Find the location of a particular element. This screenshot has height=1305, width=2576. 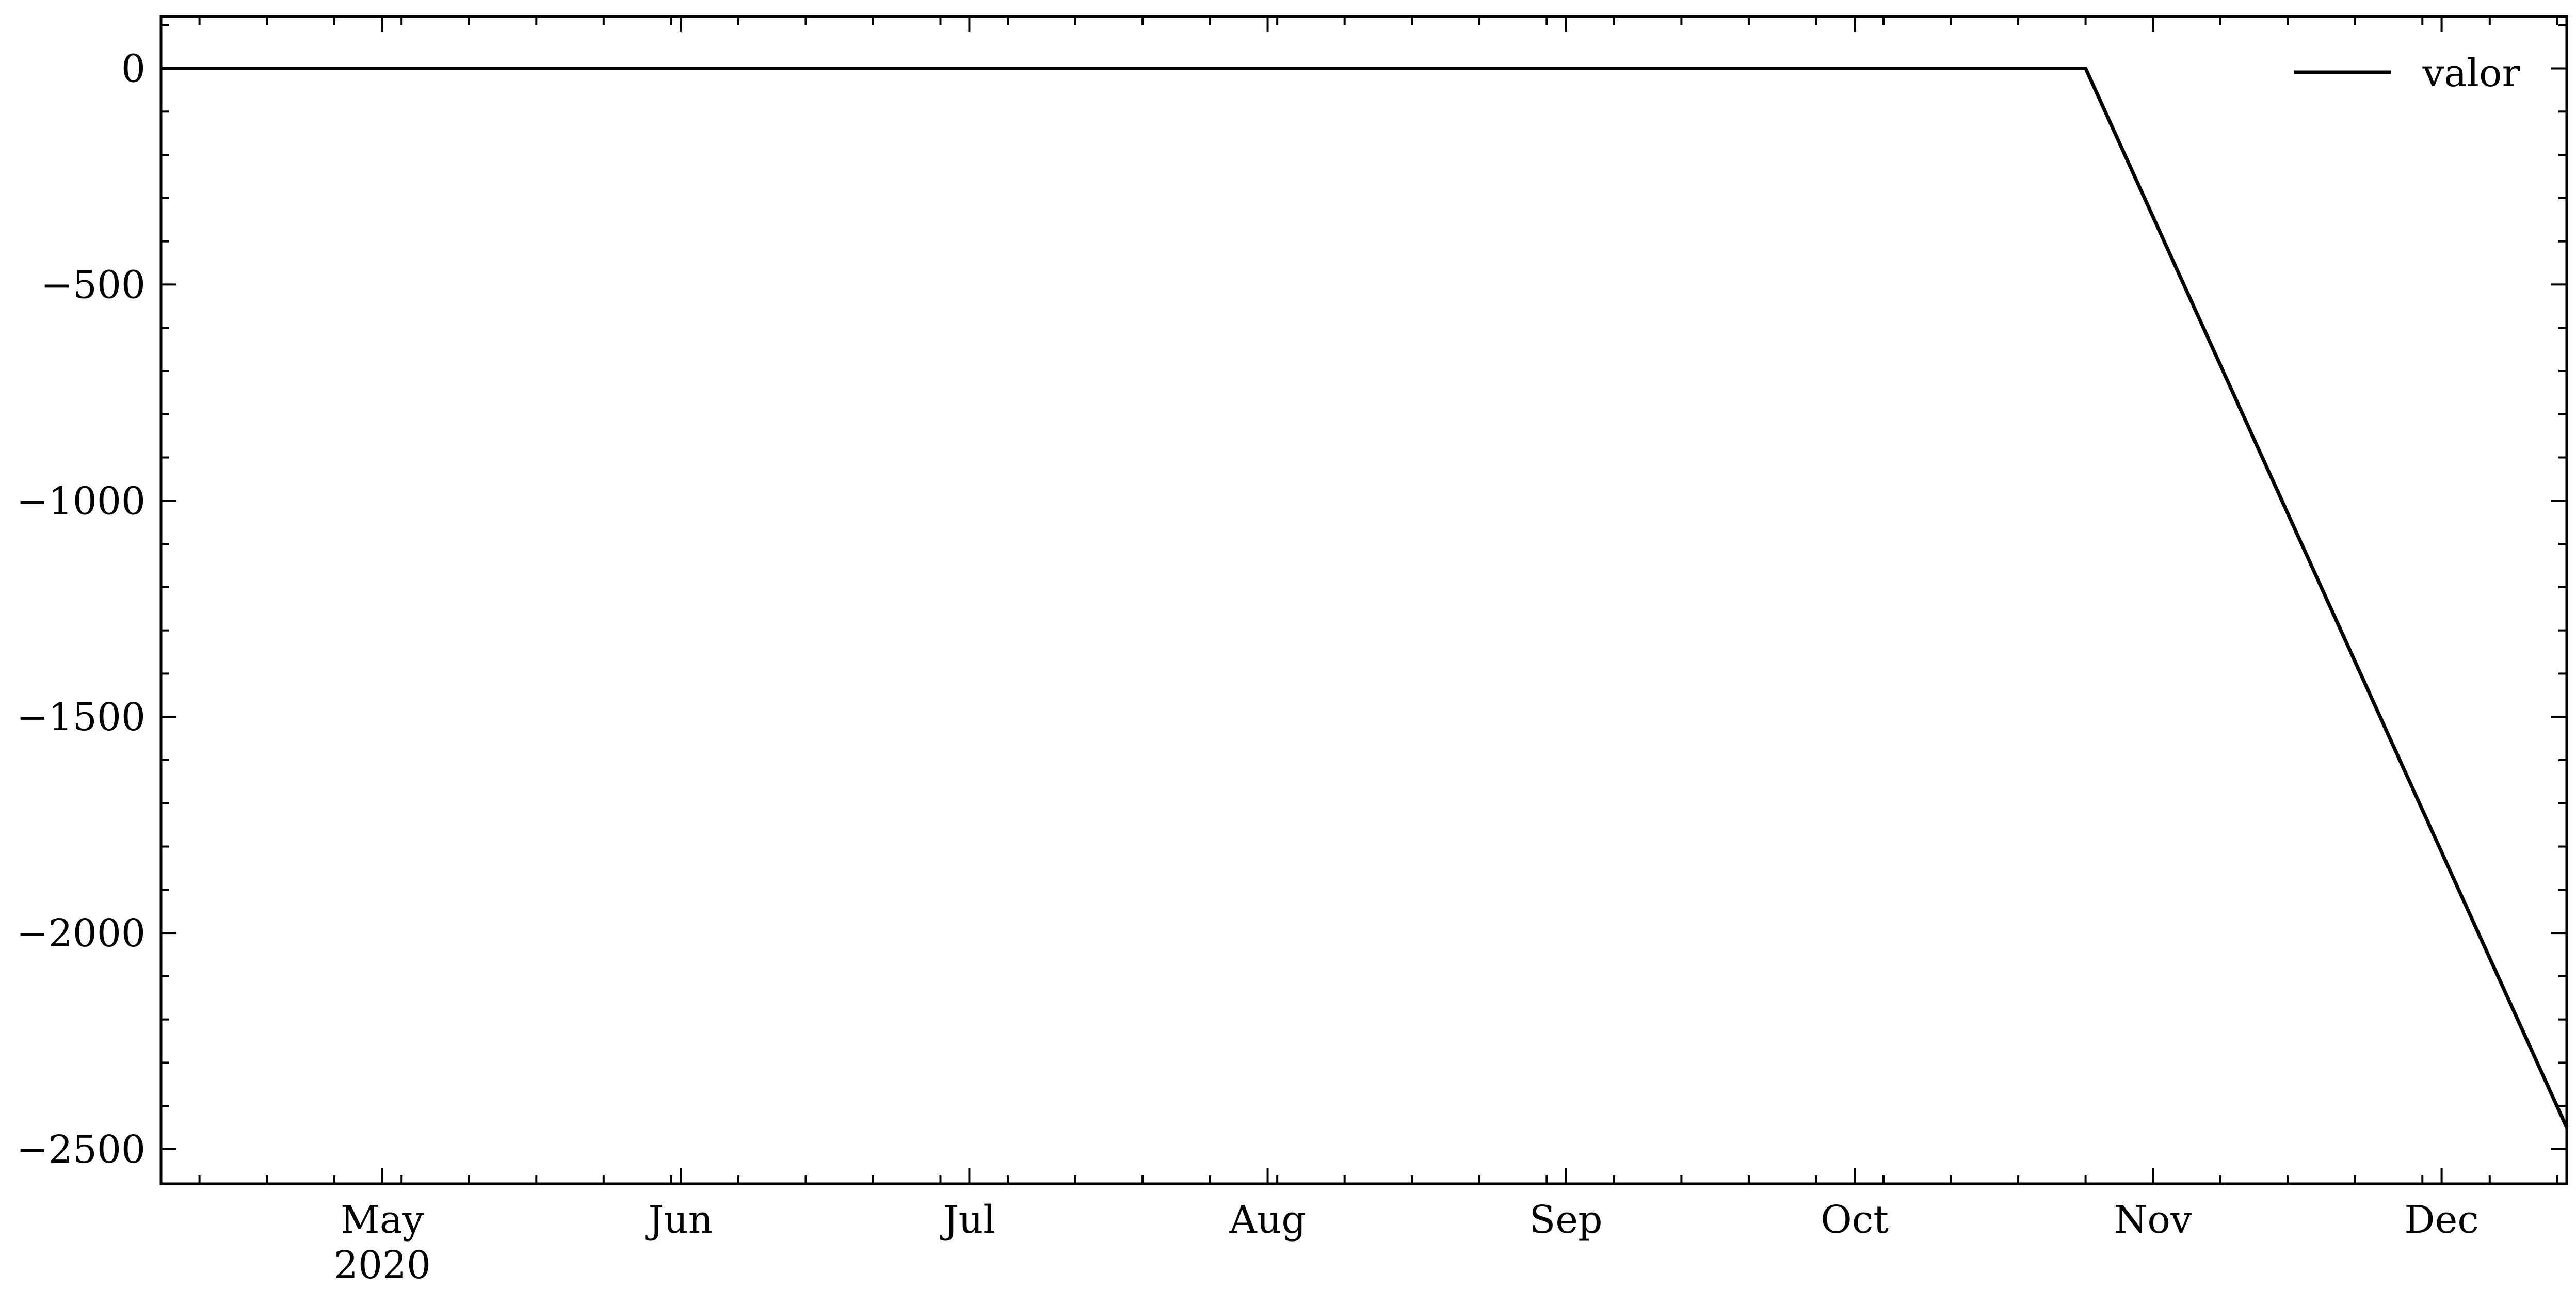

x-tick-label: Aug is located at coordinates (1268, 1220).